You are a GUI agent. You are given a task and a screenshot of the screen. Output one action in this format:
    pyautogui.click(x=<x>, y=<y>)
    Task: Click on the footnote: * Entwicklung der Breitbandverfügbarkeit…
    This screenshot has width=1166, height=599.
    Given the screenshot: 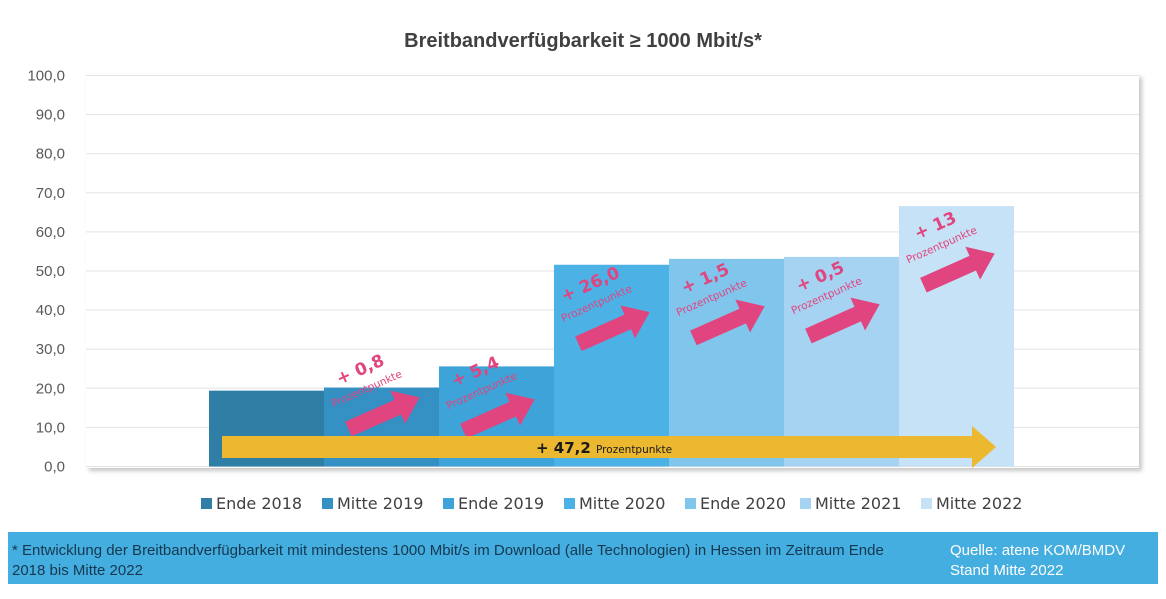 What is the action you would take?
    pyautogui.click(x=448, y=560)
    